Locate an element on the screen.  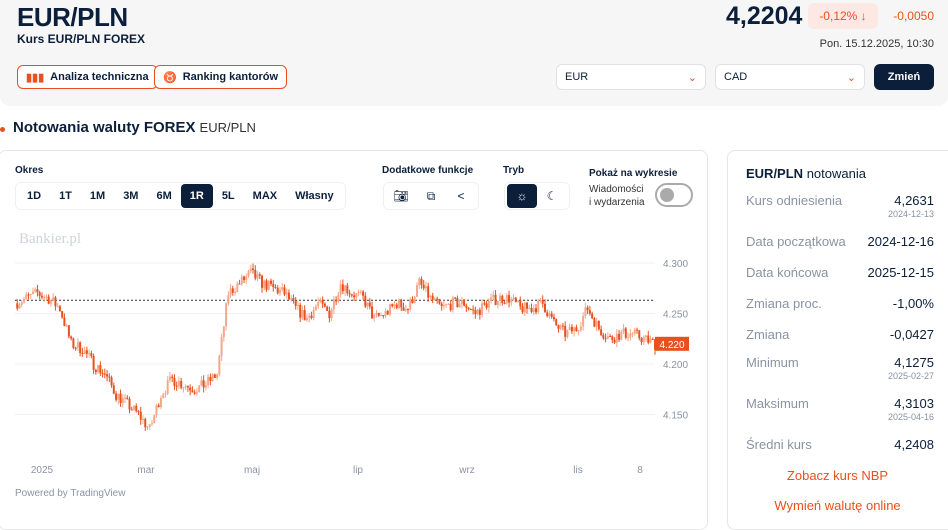
period-własny: Własny is located at coordinates (314, 196).